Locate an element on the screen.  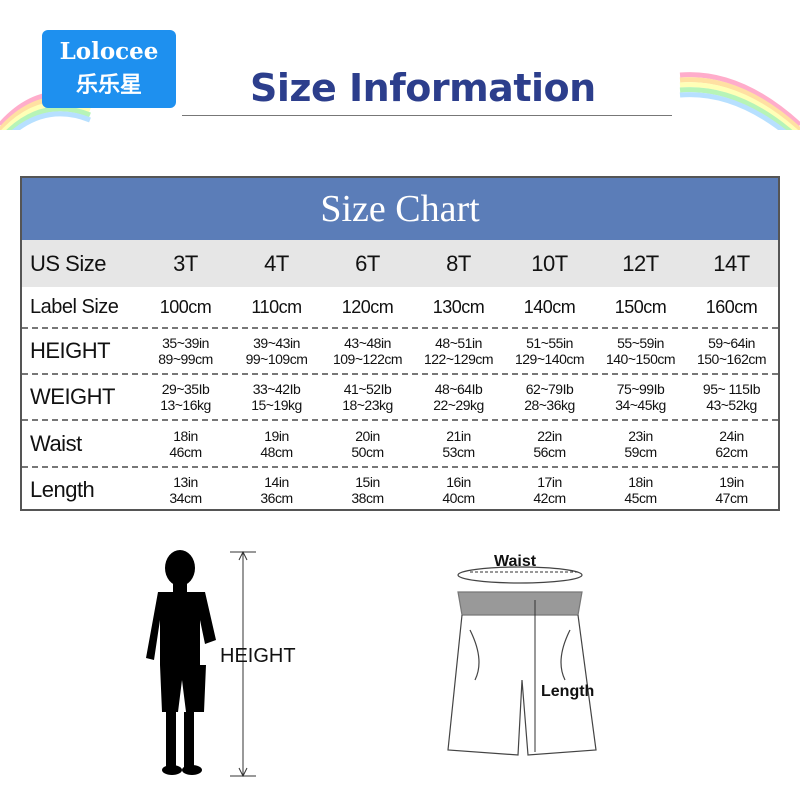
length-measure-line is located at coordinates (525, 661).